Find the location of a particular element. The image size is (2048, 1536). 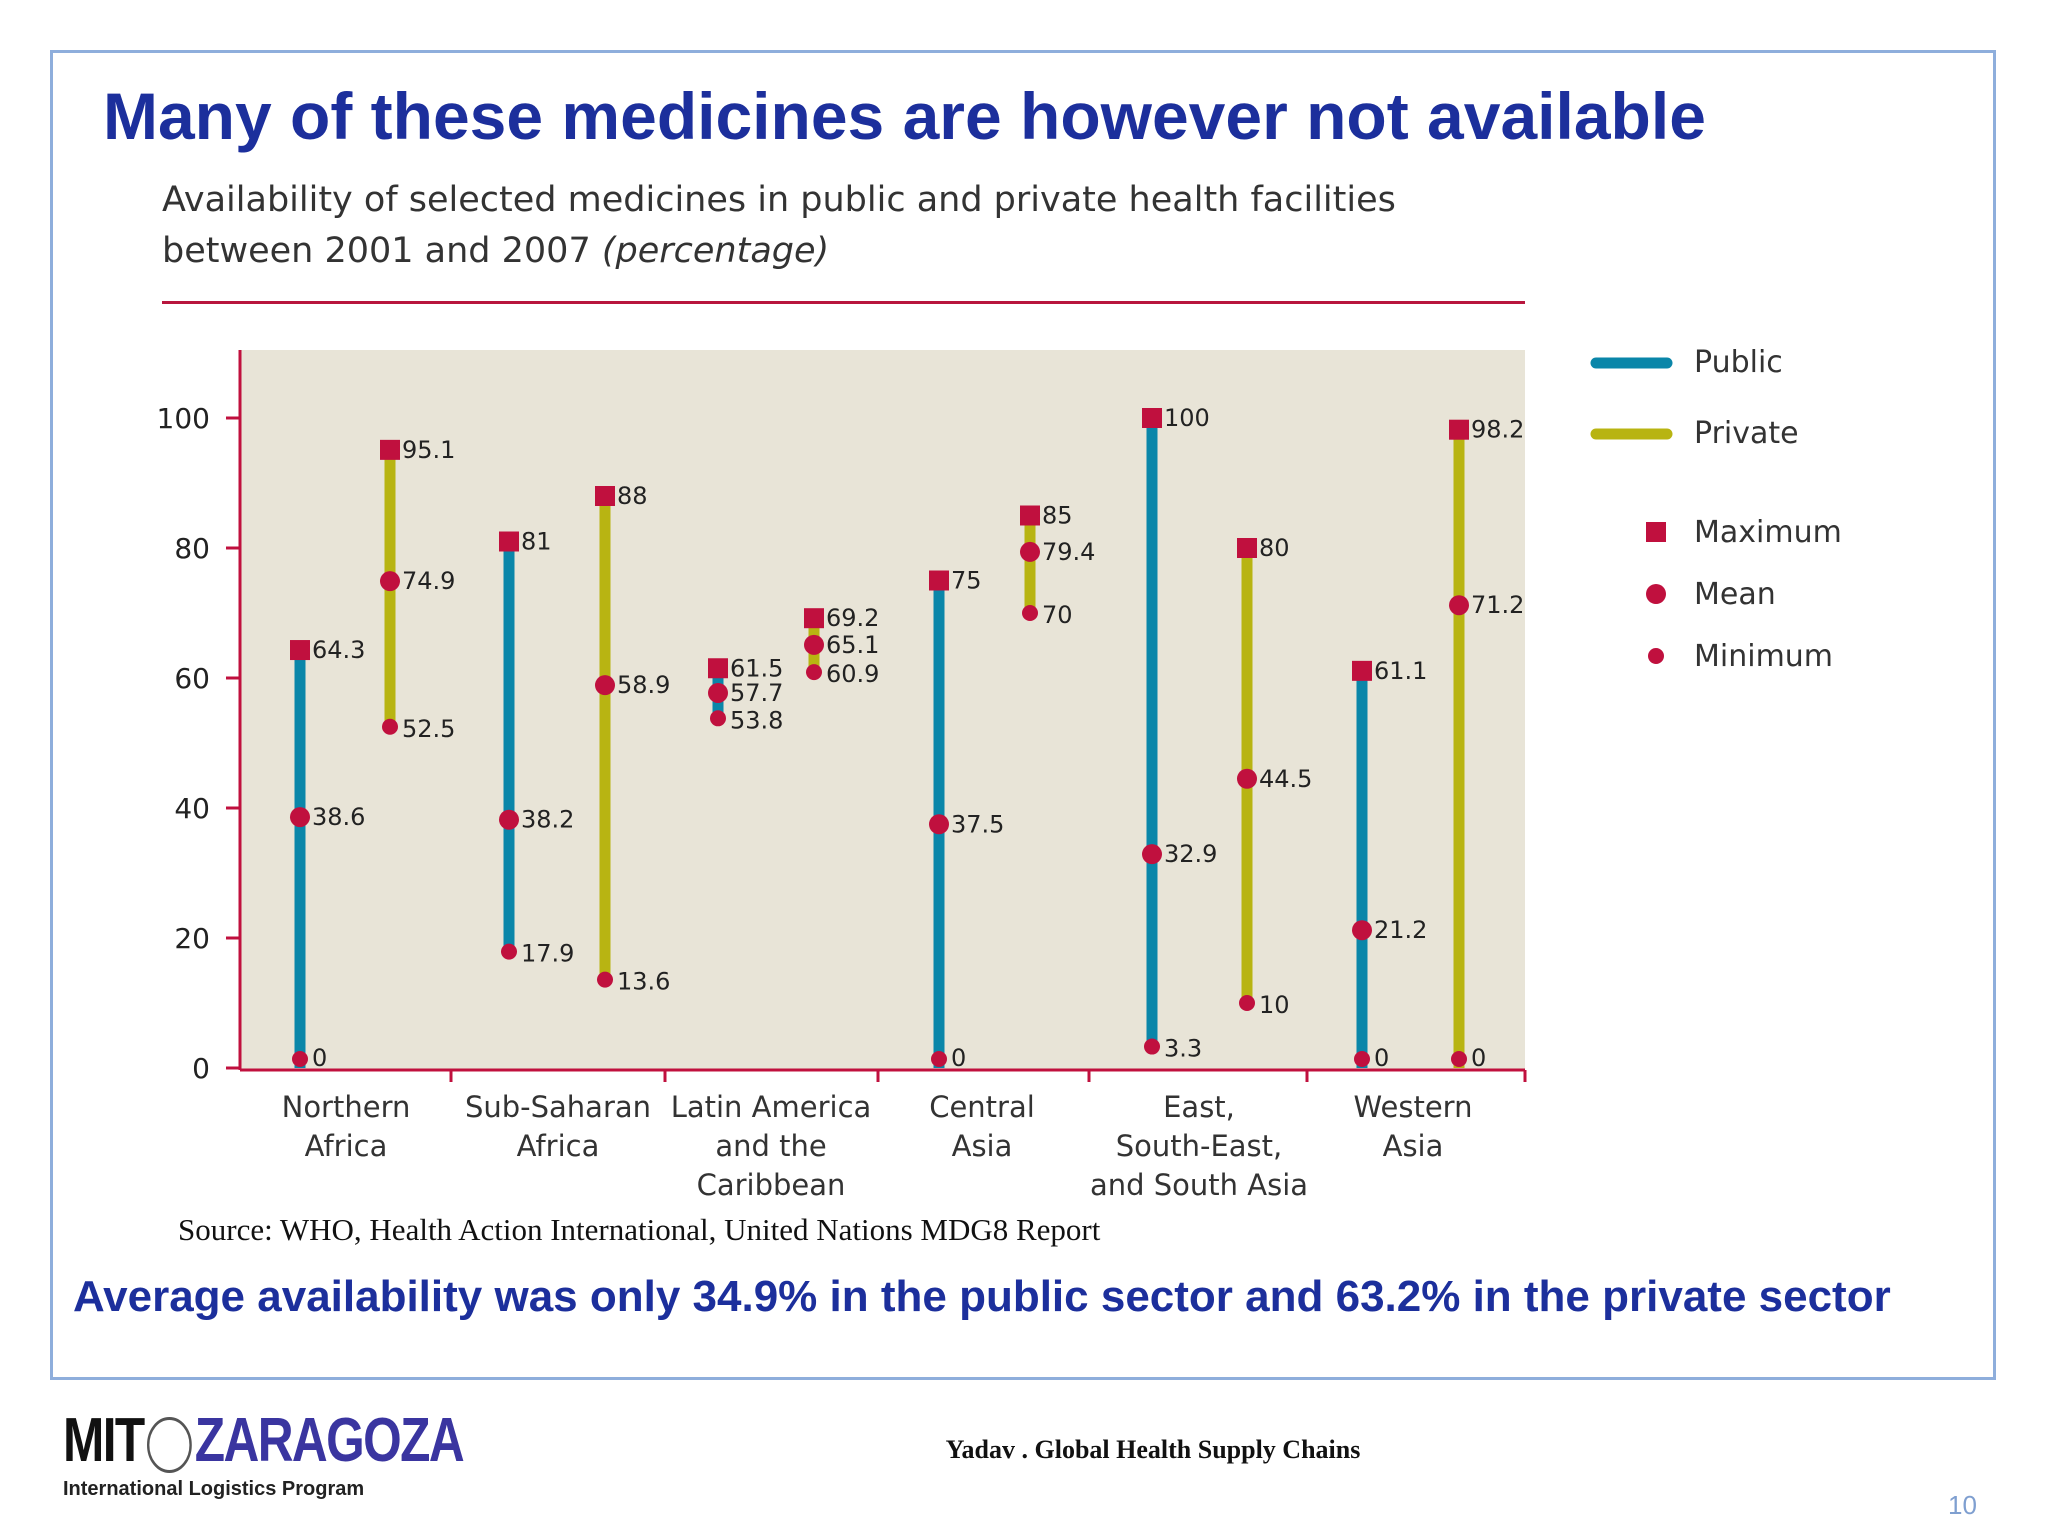

data-label: 13.6 is located at coordinates (643, 982).